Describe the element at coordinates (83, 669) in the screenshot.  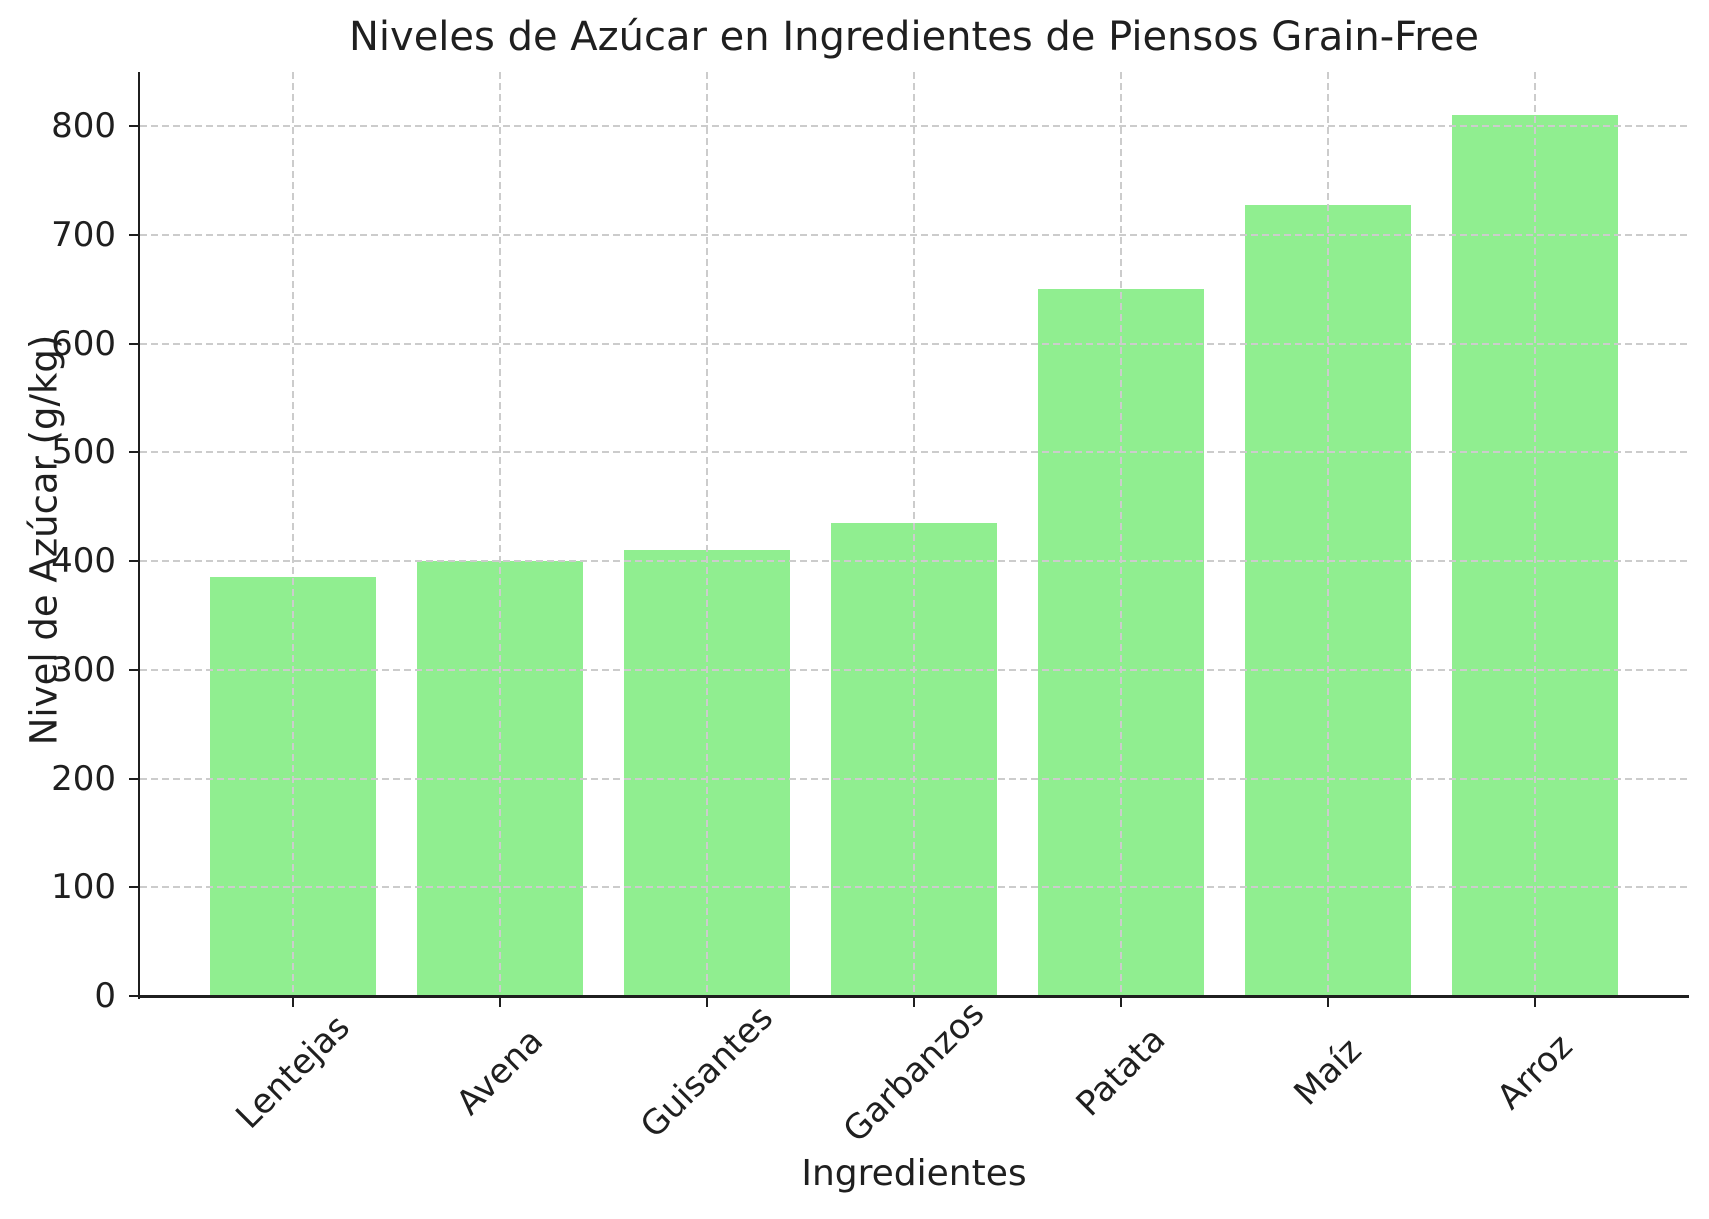
I see `y-tick-label: 300` at that location.